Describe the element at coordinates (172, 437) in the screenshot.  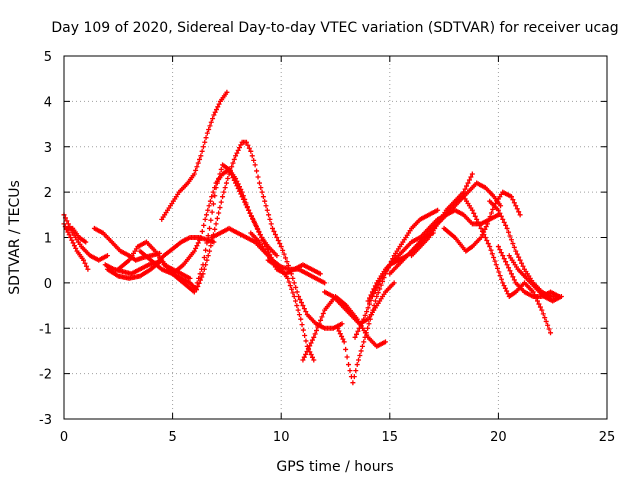
I see `x-tick-label: 5` at that location.